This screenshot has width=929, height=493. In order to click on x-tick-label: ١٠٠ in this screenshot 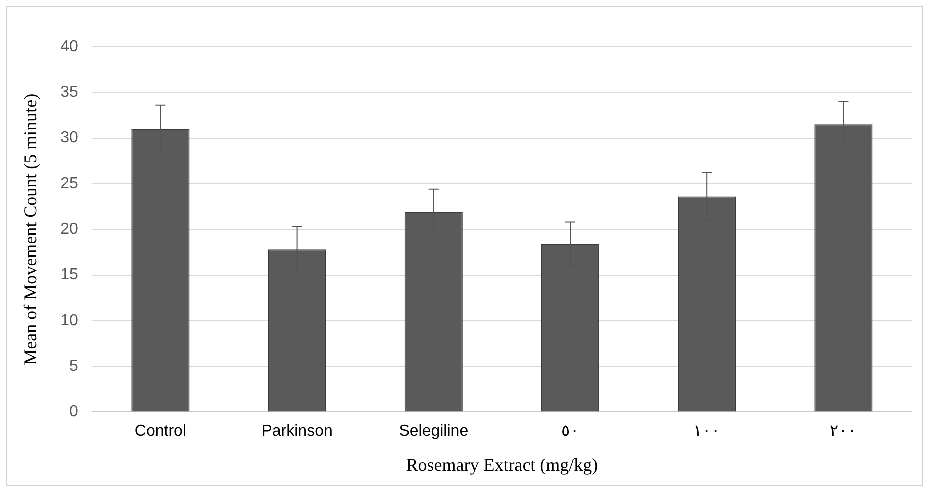, I will do `click(707, 431)`.